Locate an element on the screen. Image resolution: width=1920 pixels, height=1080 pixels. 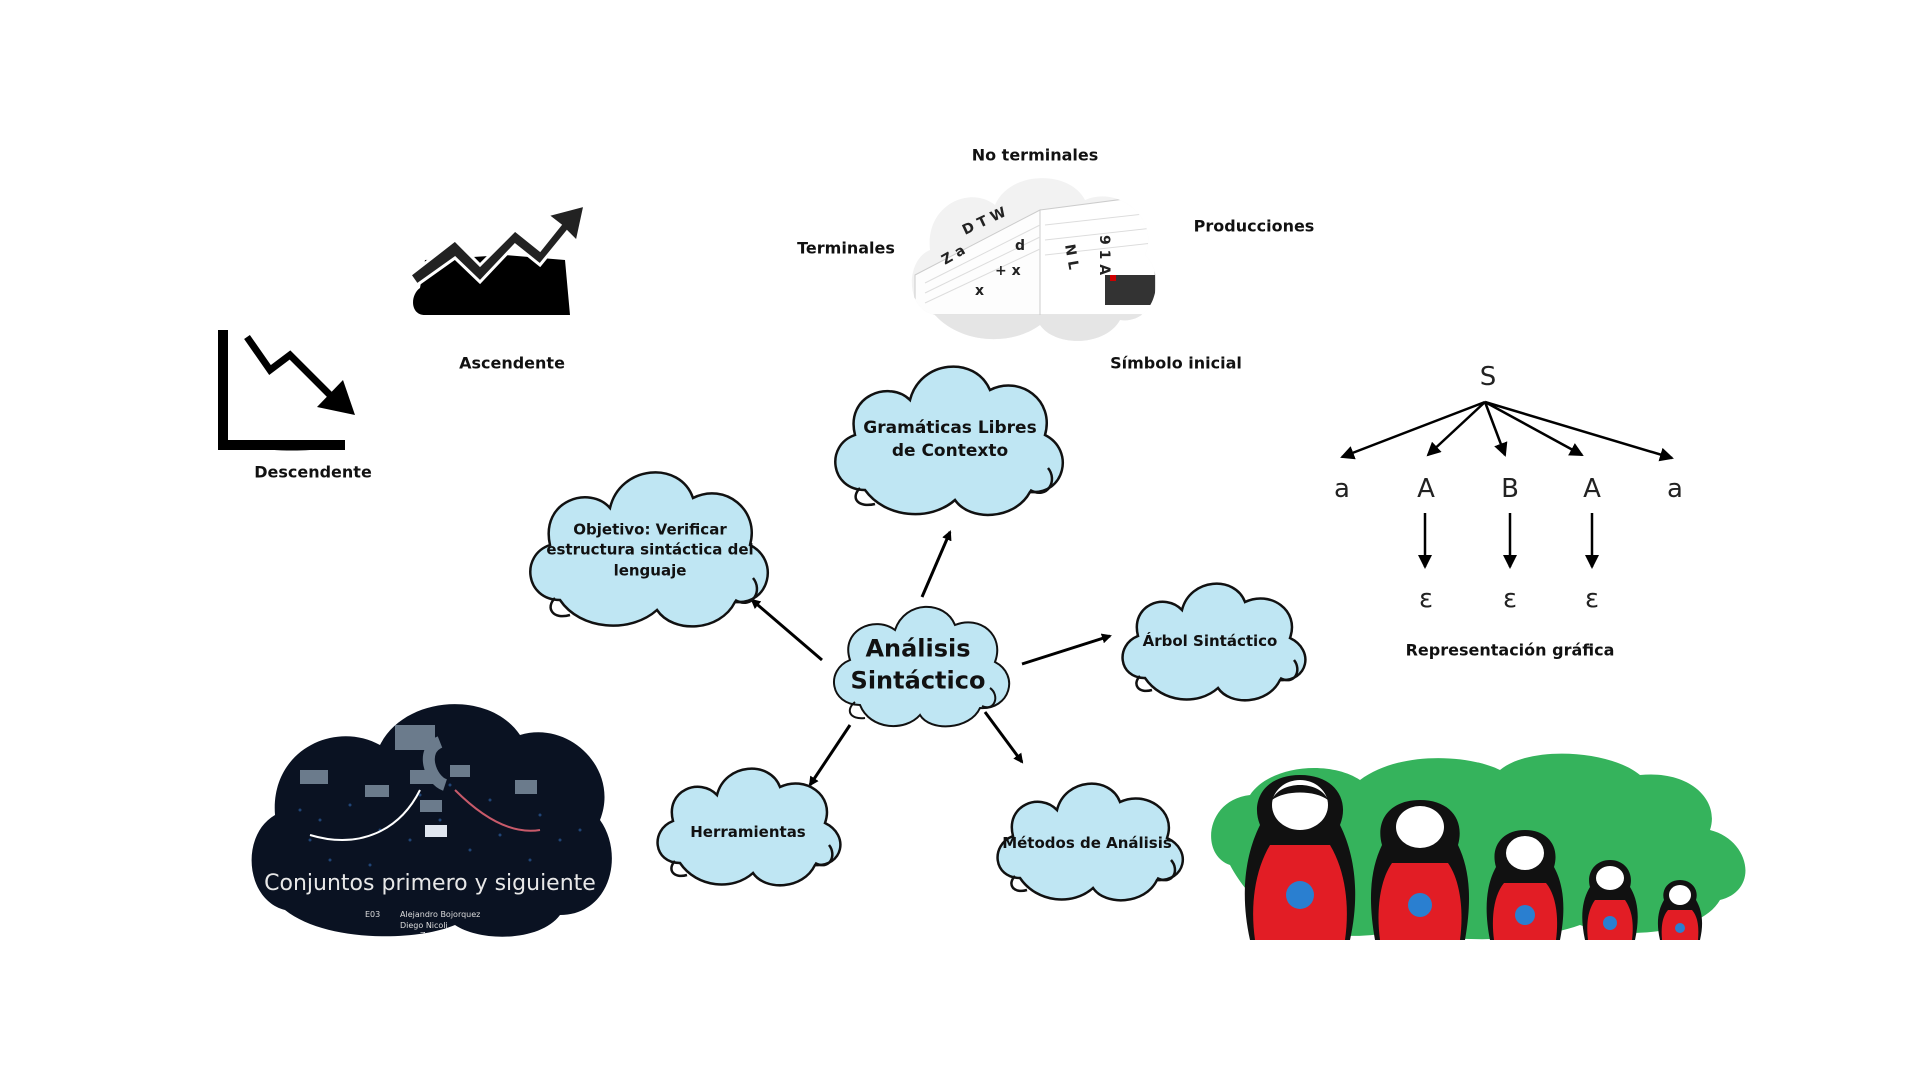
objetivo-cloud is located at coordinates (649, 549).